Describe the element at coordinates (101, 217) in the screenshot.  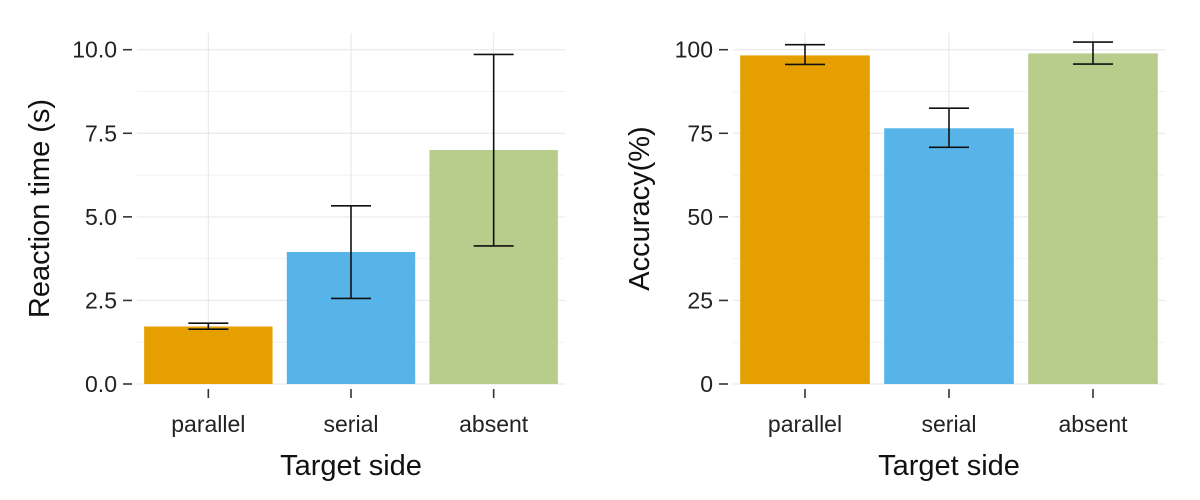
I see `y-tick-label: 5.0` at that location.